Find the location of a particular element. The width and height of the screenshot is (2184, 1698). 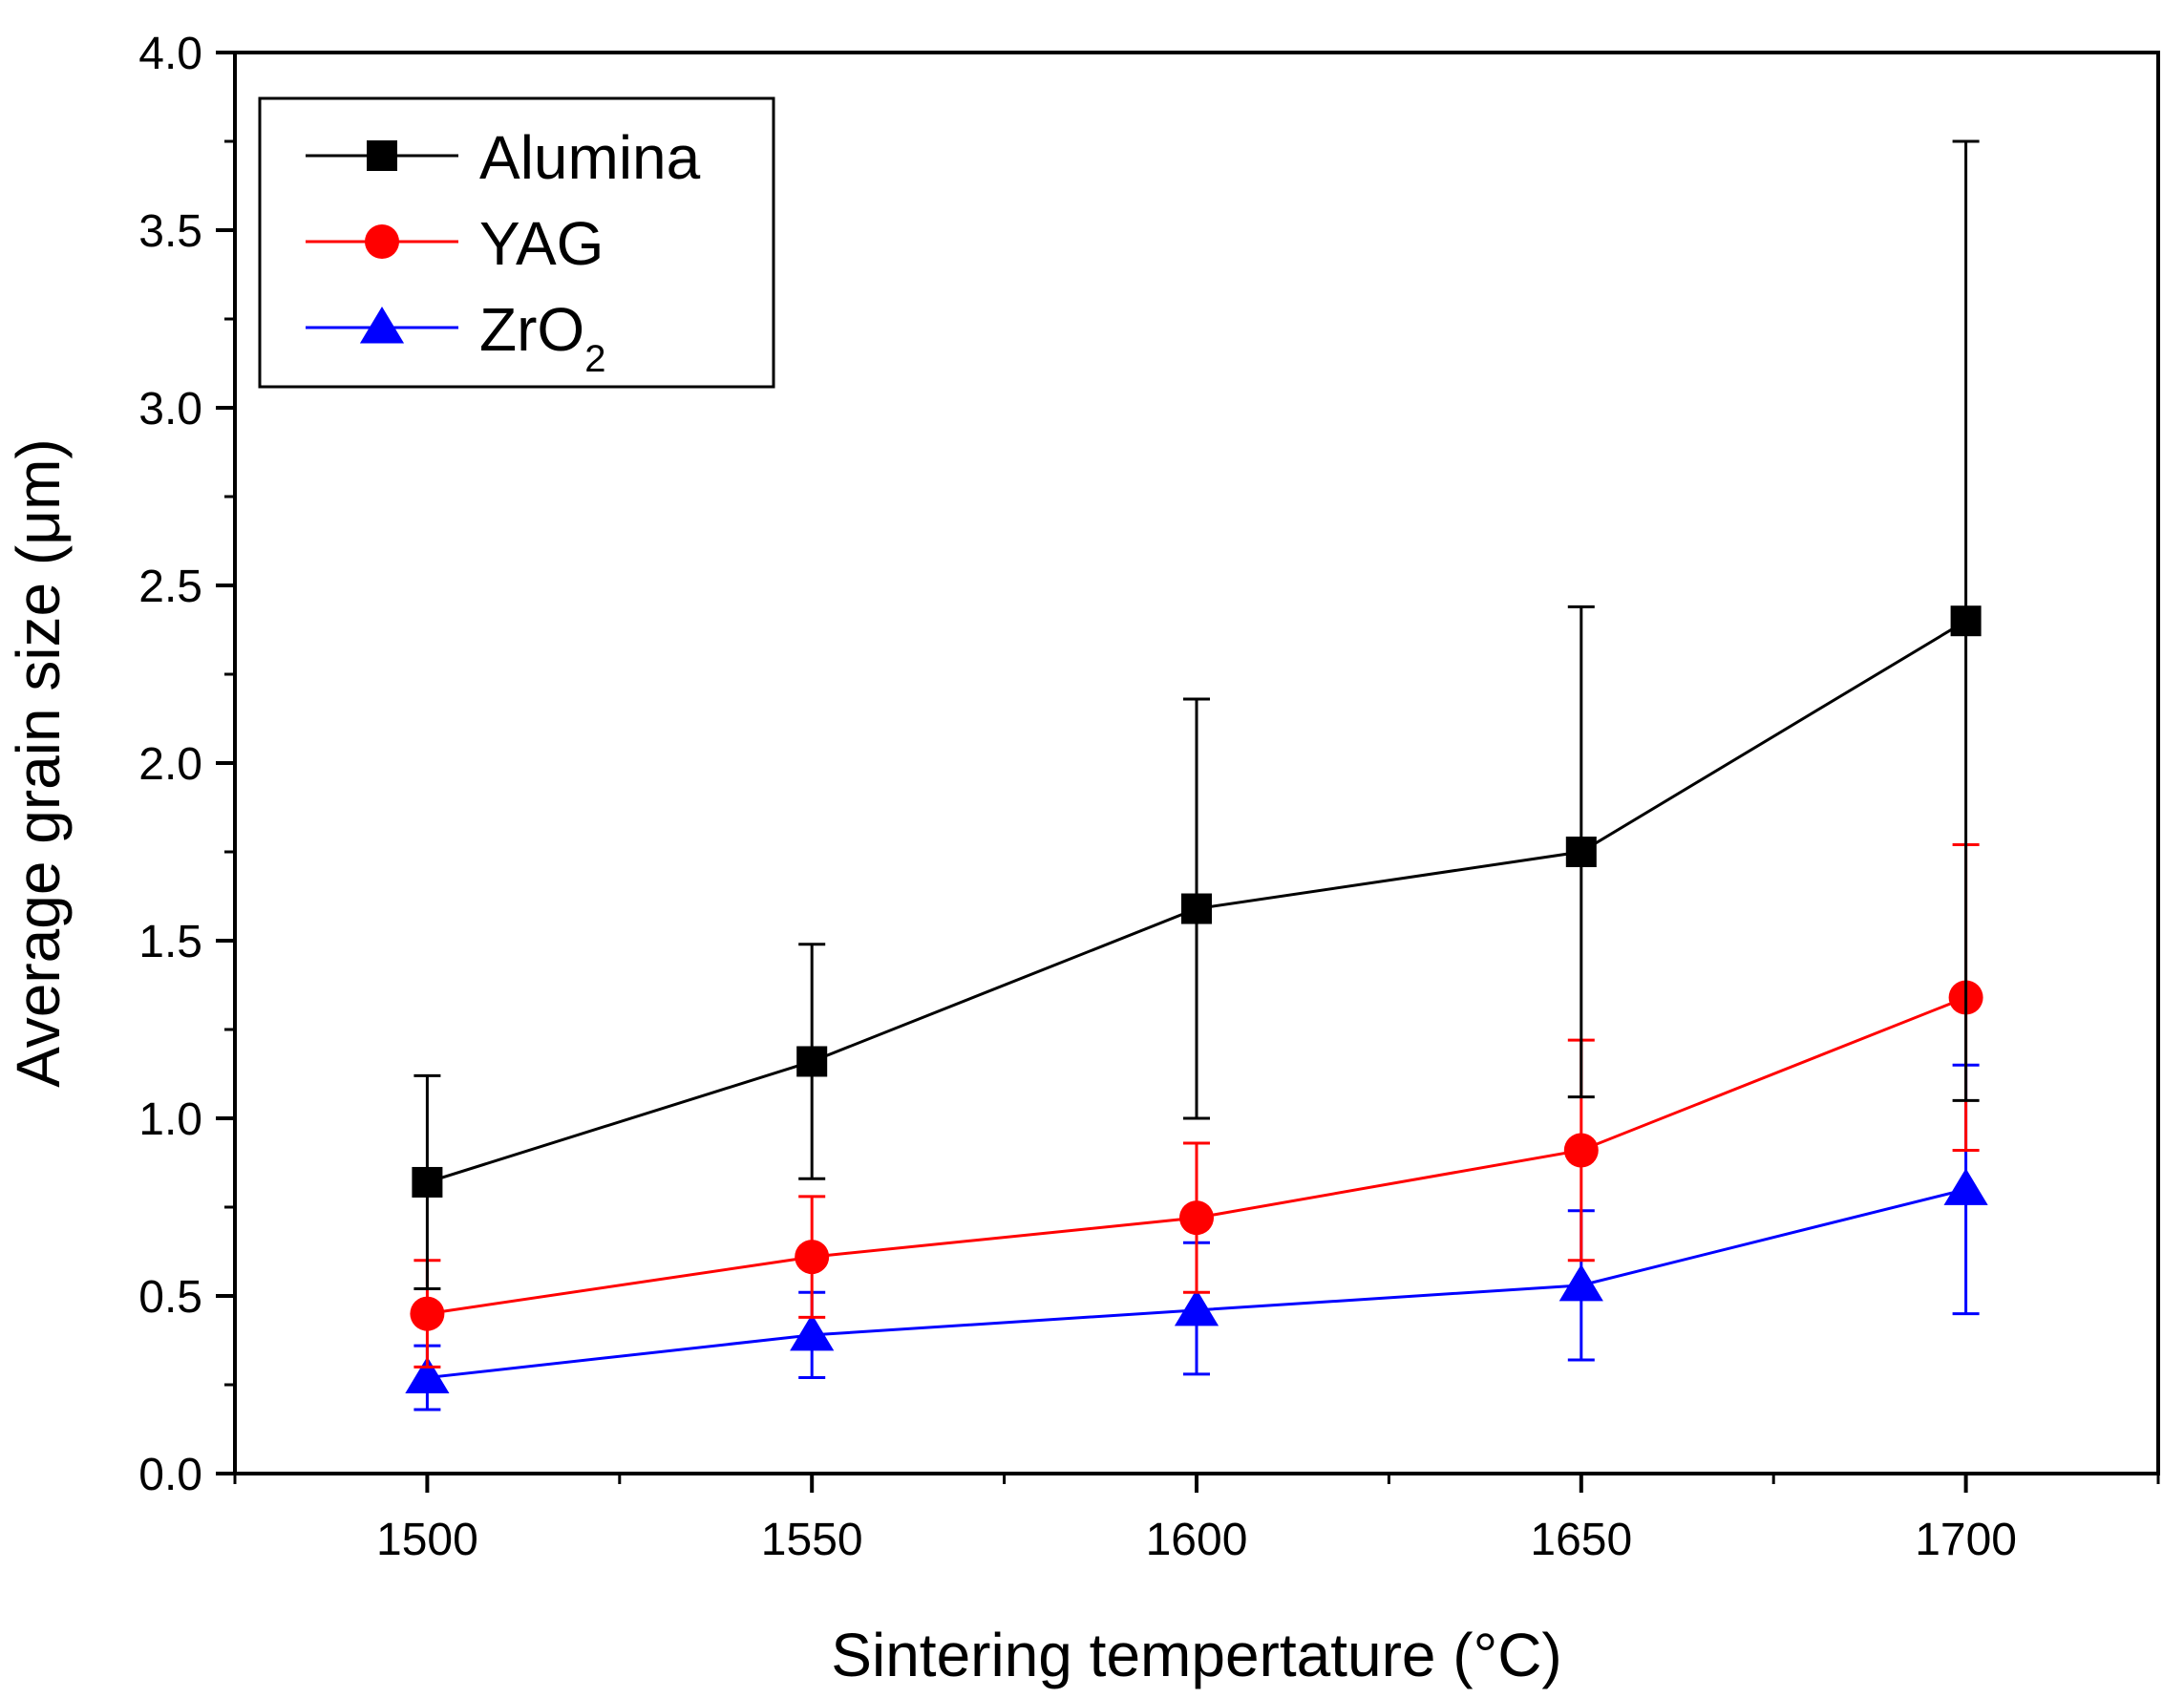

legend-label-subscript: 2 is located at coordinates (594, 359).